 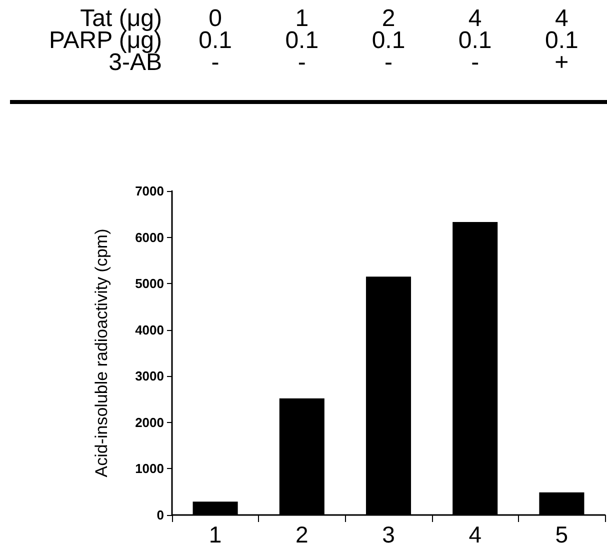 I want to click on x-tick-label: 4, so click(x=475, y=535).